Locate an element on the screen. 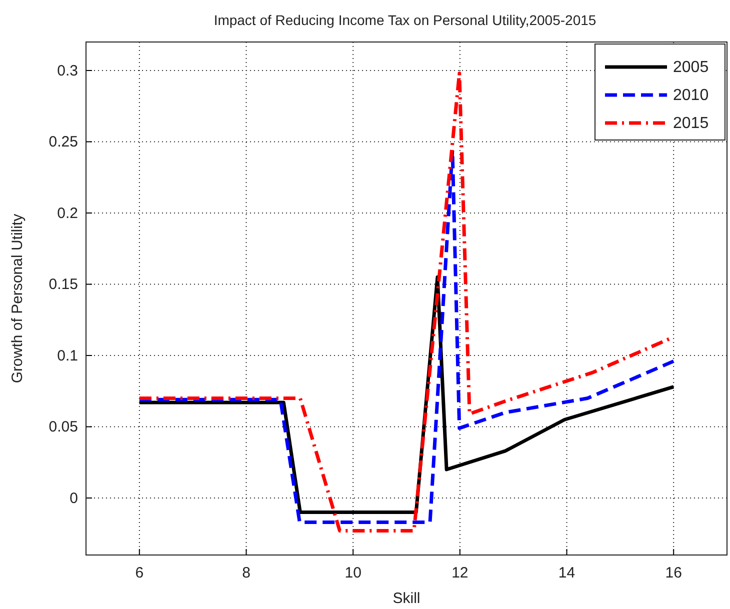 The width and height of the screenshot is (730, 609). y-tick-label: 0 is located at coordinates (74, 498).